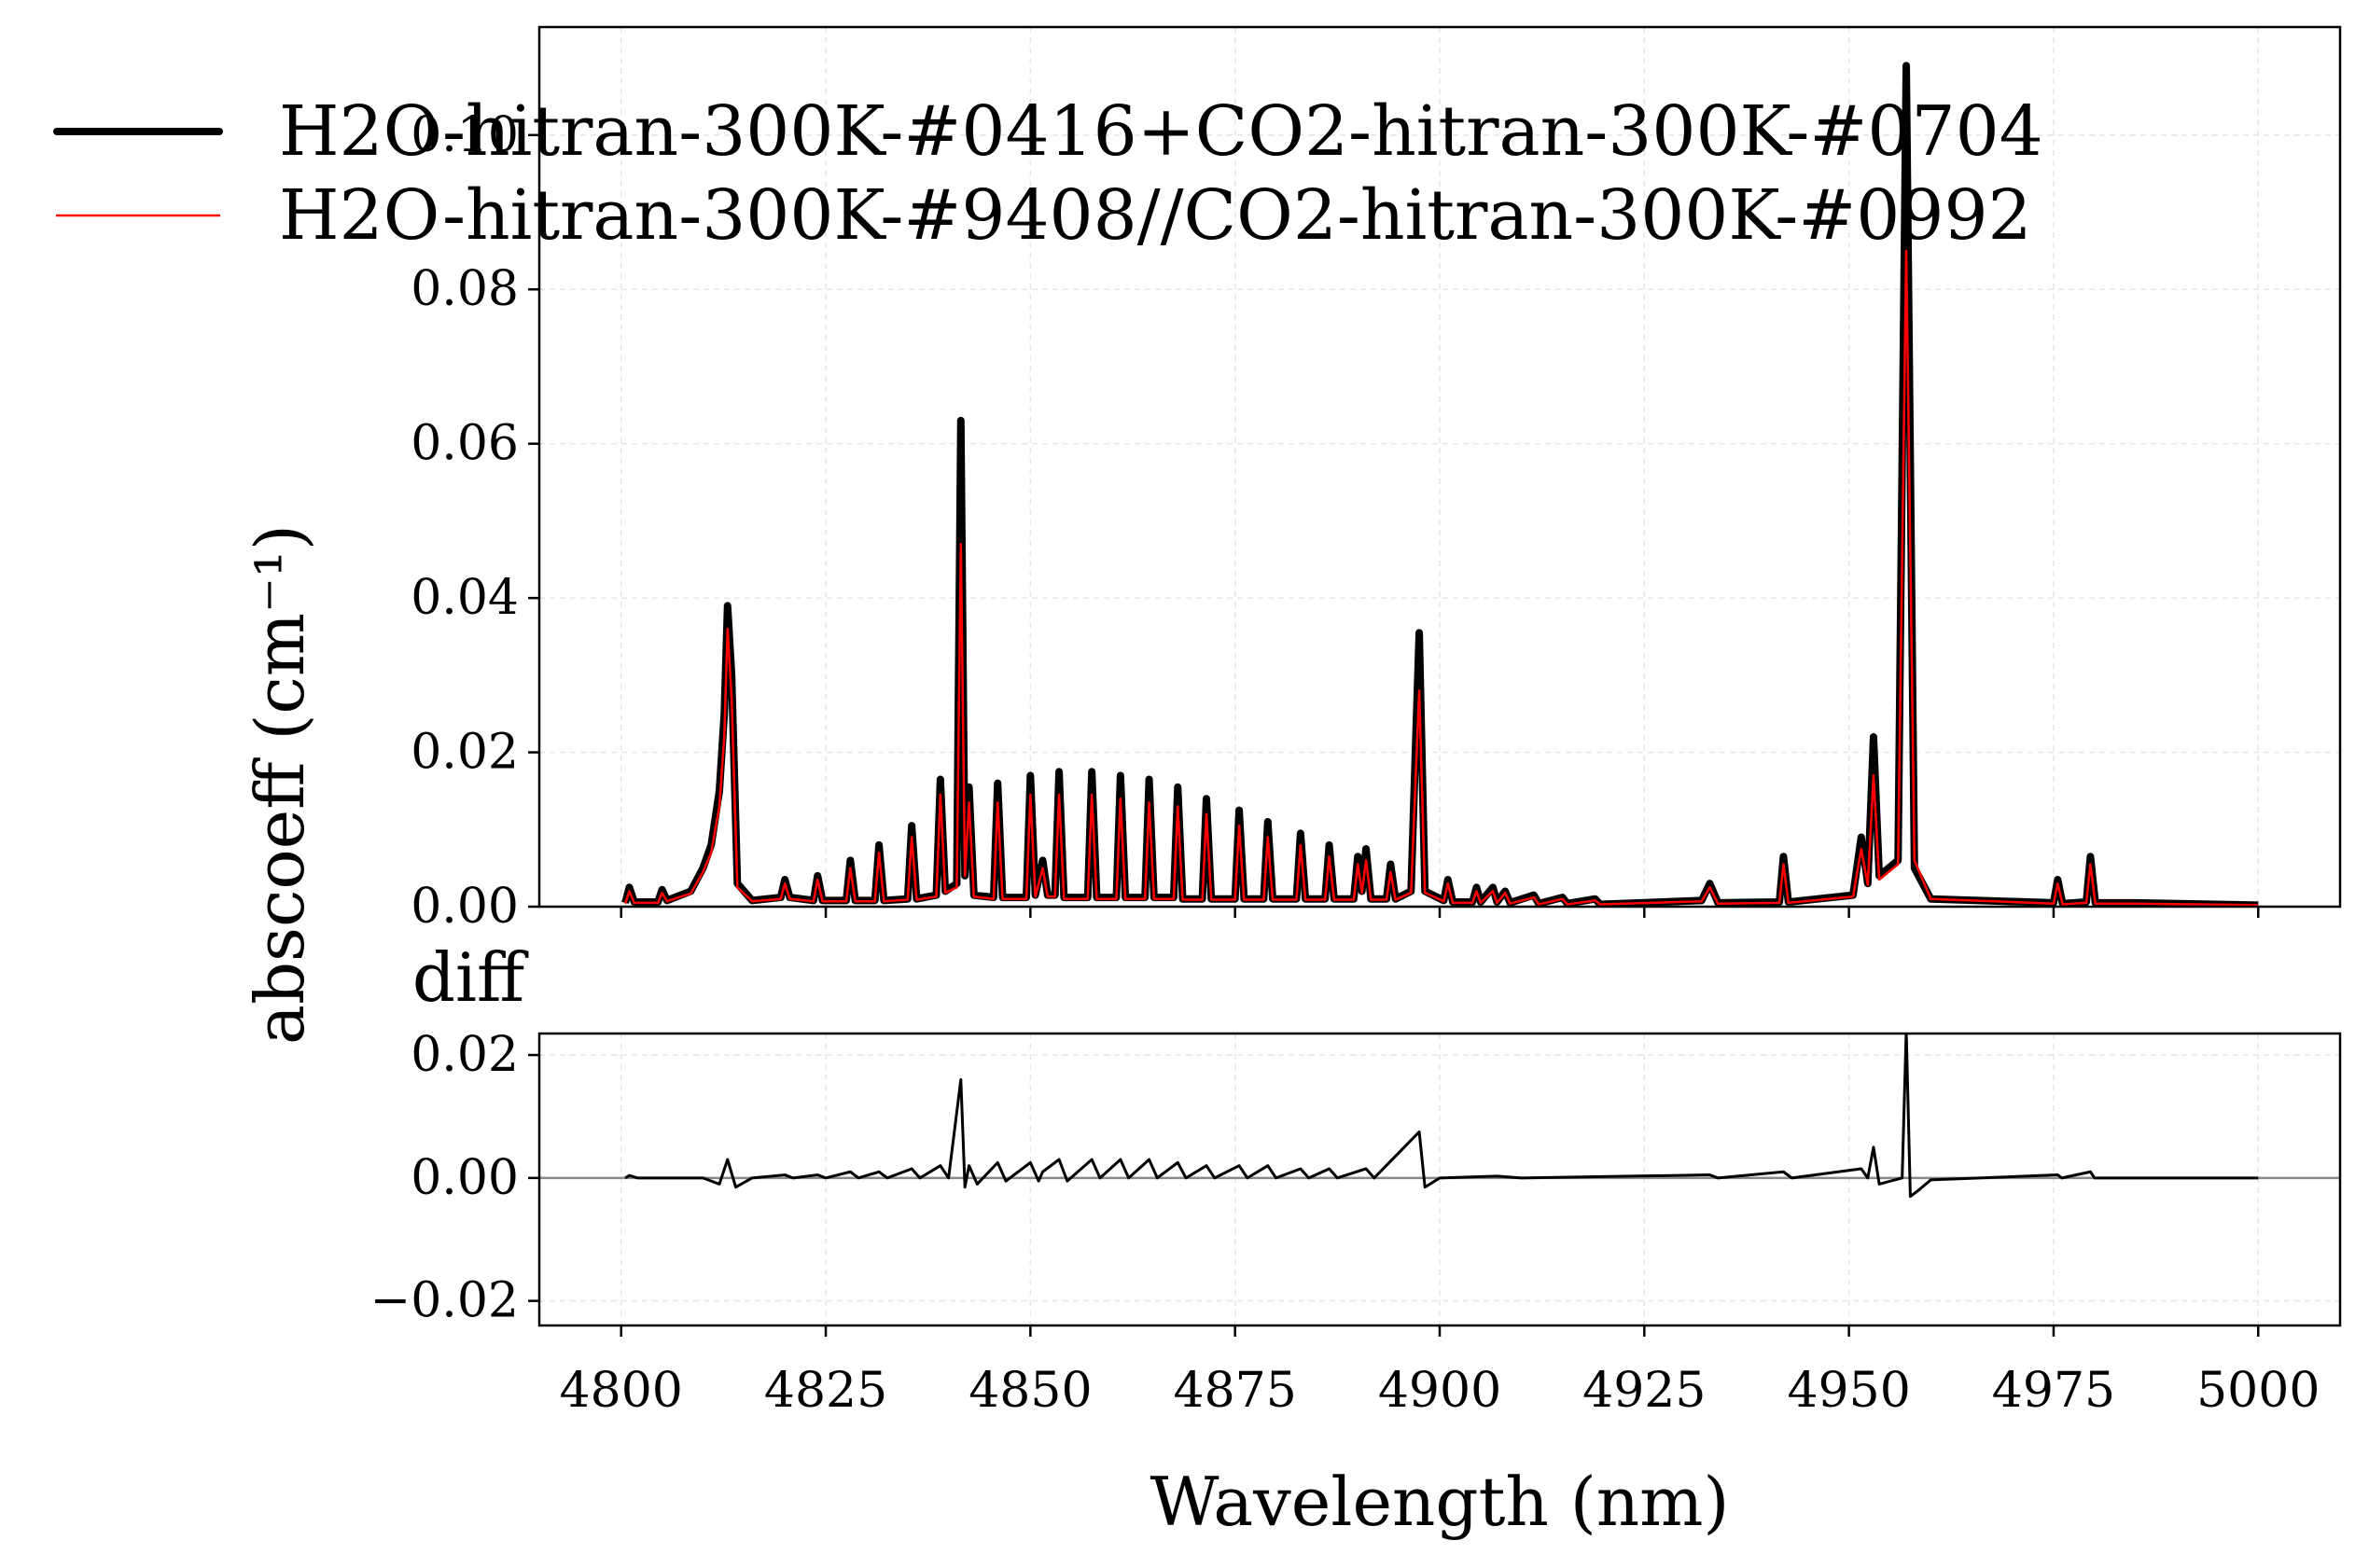  Describe the element at coordinates (465, 598) in the screenshot. I see `y-tick-label: 0.04` at that location.